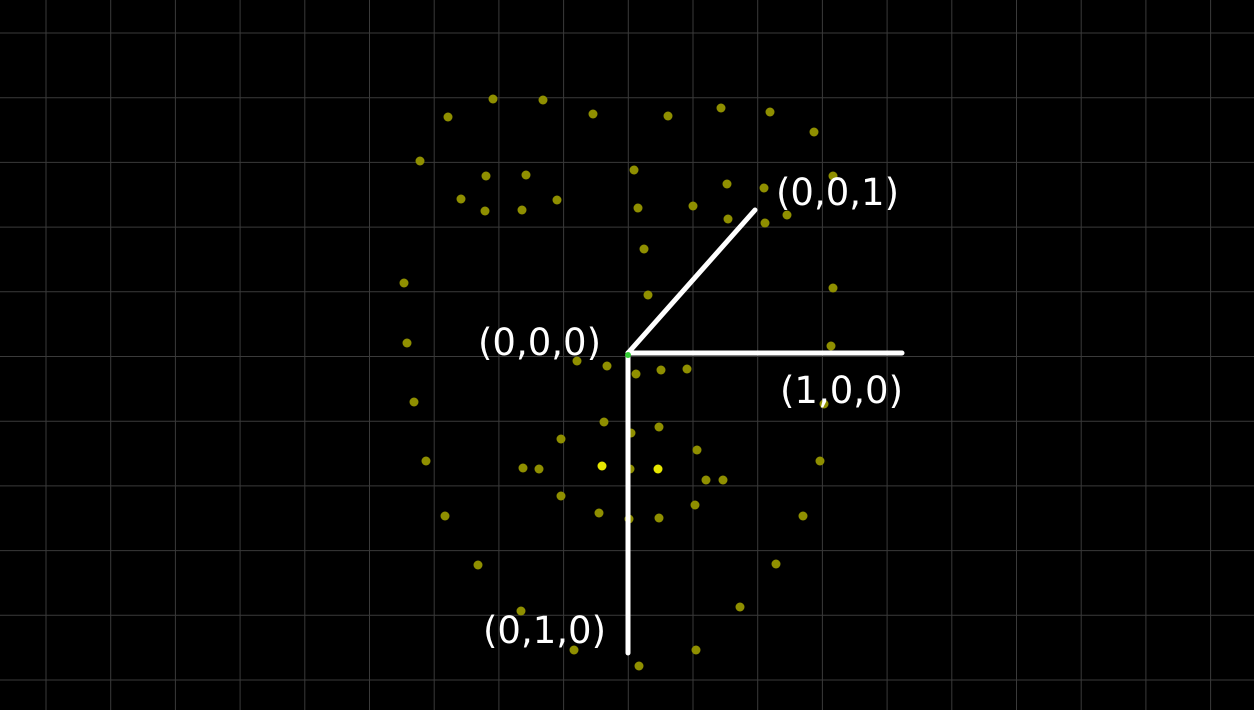 The width and height of the screenshot is (1254, 710). Describe the element at coordinates (691, 281) in the screenshot. I see `z-axis-line` at that location.